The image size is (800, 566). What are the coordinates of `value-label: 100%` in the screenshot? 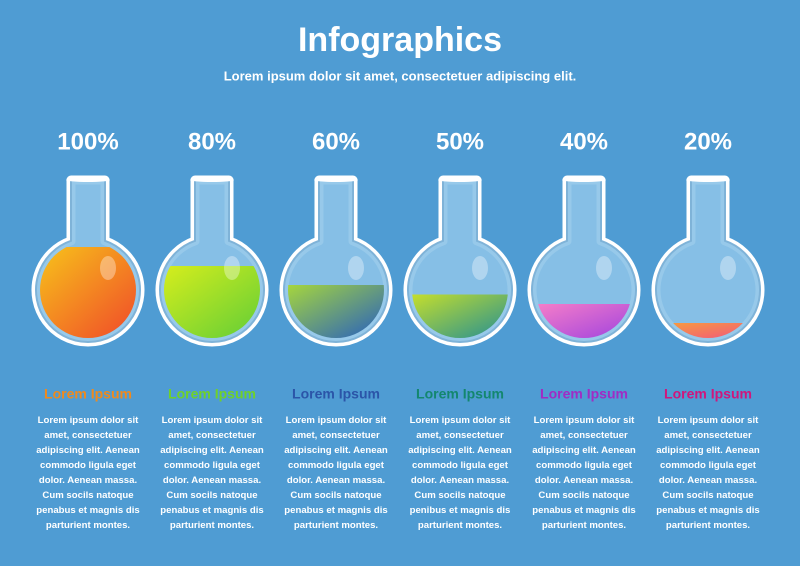 It's located at (87, 141).